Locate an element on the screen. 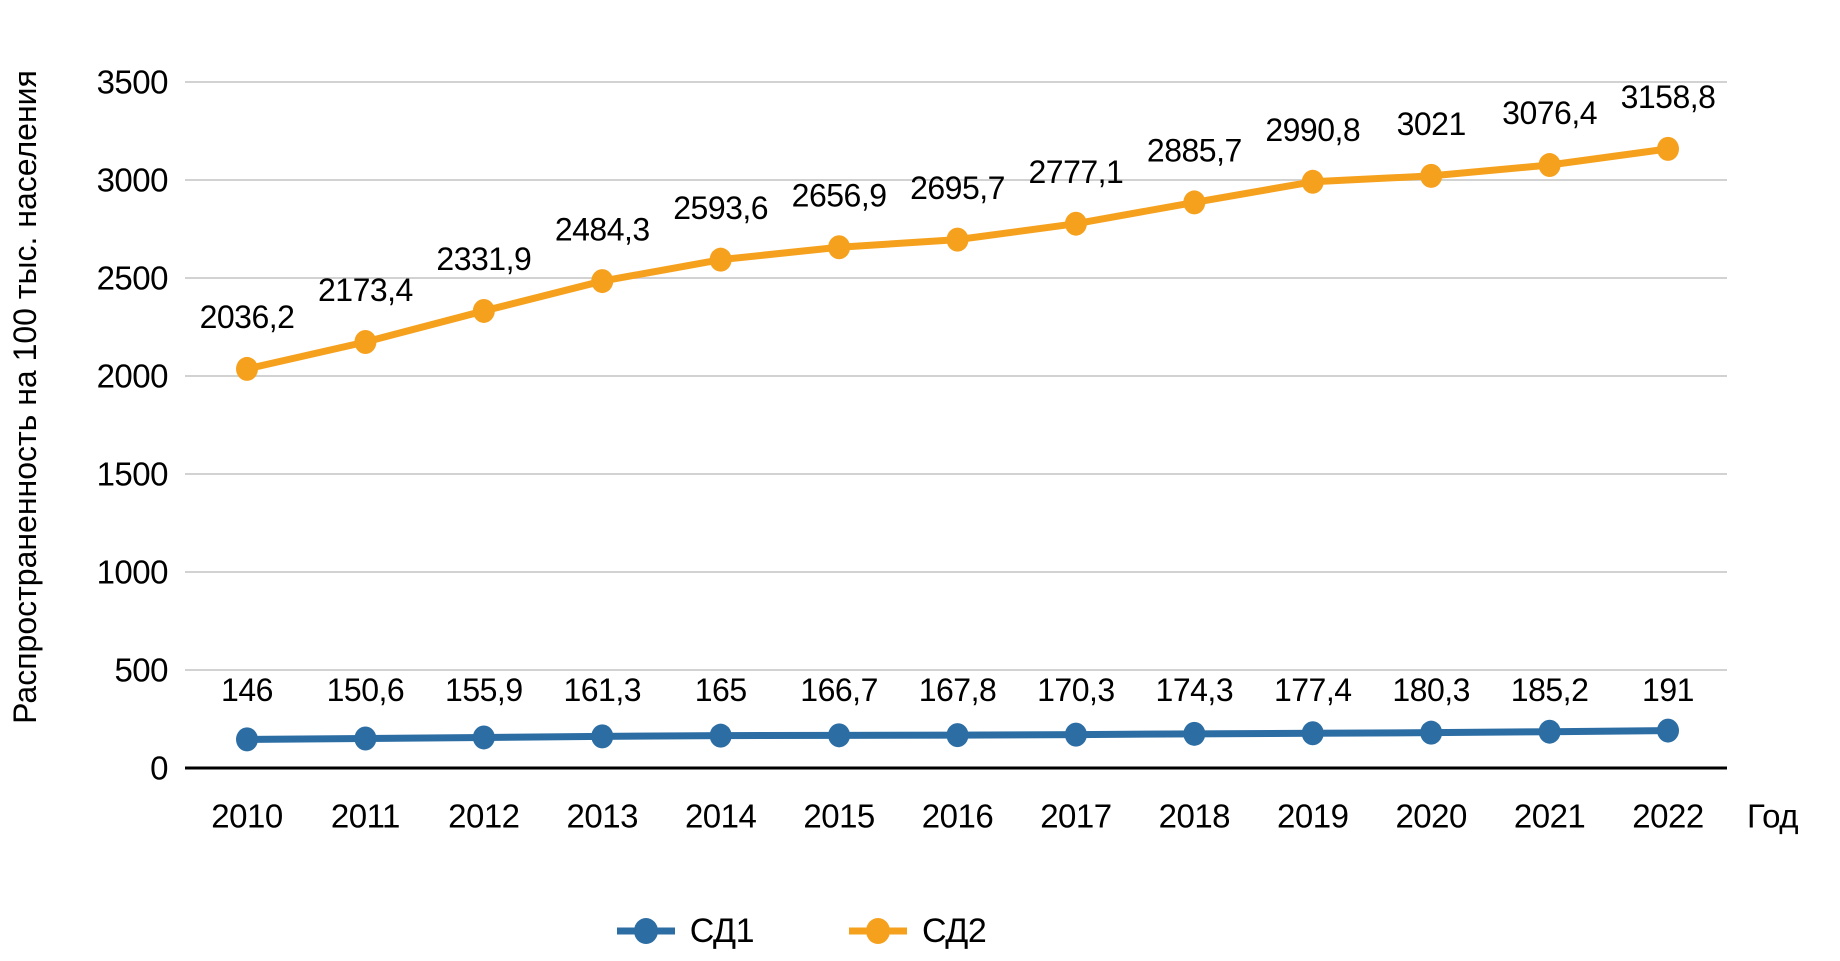 This screenshot has width=1840, height=961. x-tick-label: 2010 is located at coordinates (247, 816).